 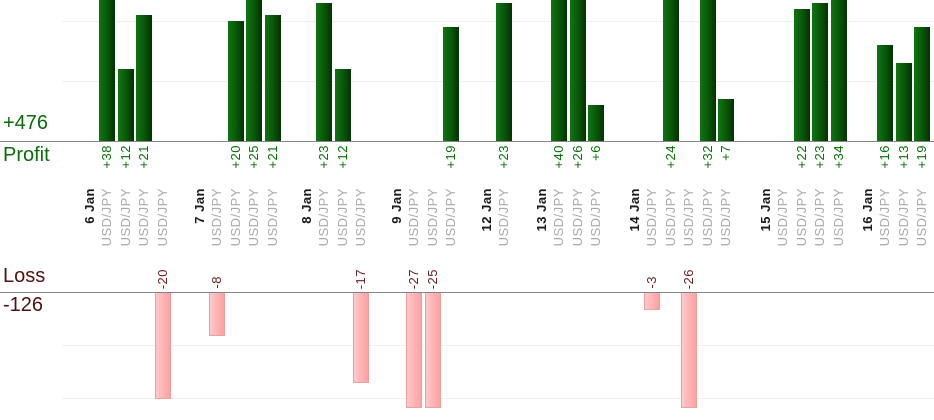 I want to click on date-group: 8 Jan USD/JPY +23 USD/JPY +12 USD/JPY -17, so click(x=335, y=210).